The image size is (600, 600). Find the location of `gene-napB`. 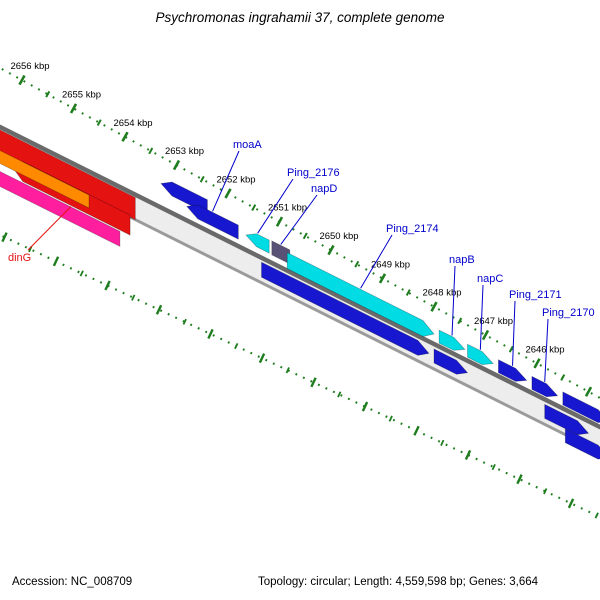

gene-napB is located at coordinates (452, 340).